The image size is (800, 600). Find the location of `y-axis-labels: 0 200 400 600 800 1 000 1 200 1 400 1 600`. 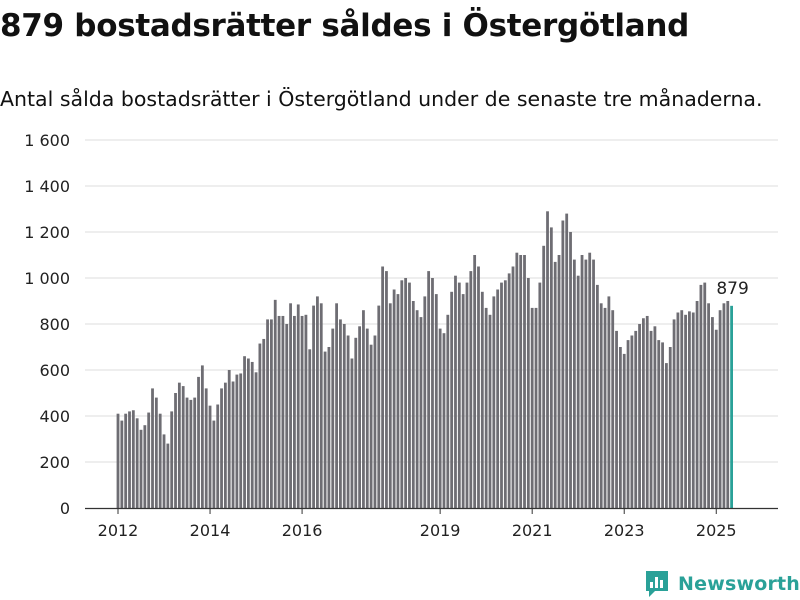

y-axis-labels: 0 200 400 600 800 1 000 1 200 1 400 1 600 is located at coordinates (47, 324).